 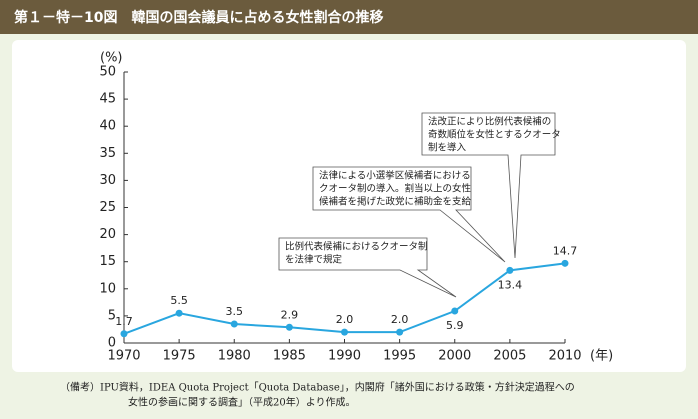 I want to click on chart-title: 第１－特－10図 韓国の国会議員に占める女性割合の推移, so click(x=198, y=17).